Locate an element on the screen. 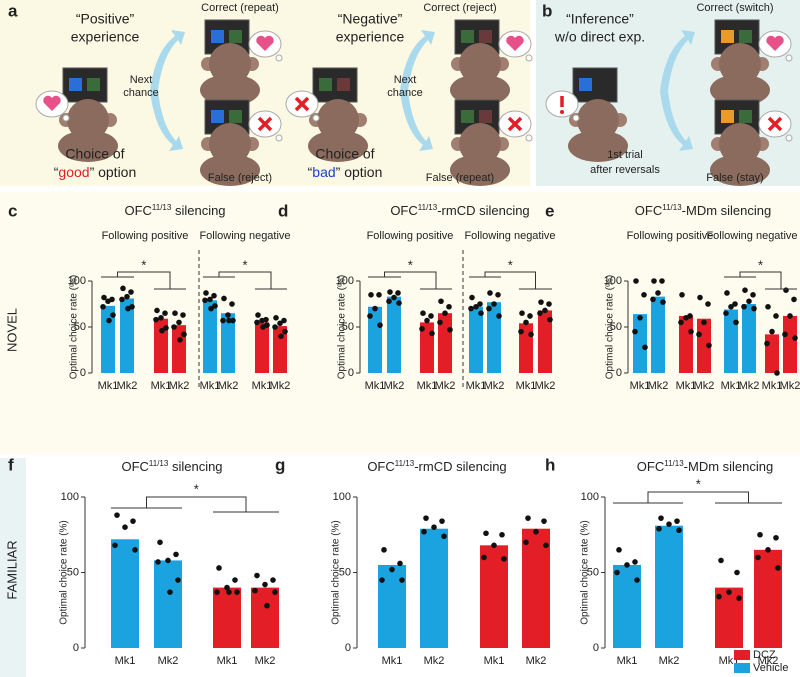  text: ” option is located at coordinates (113, 172).